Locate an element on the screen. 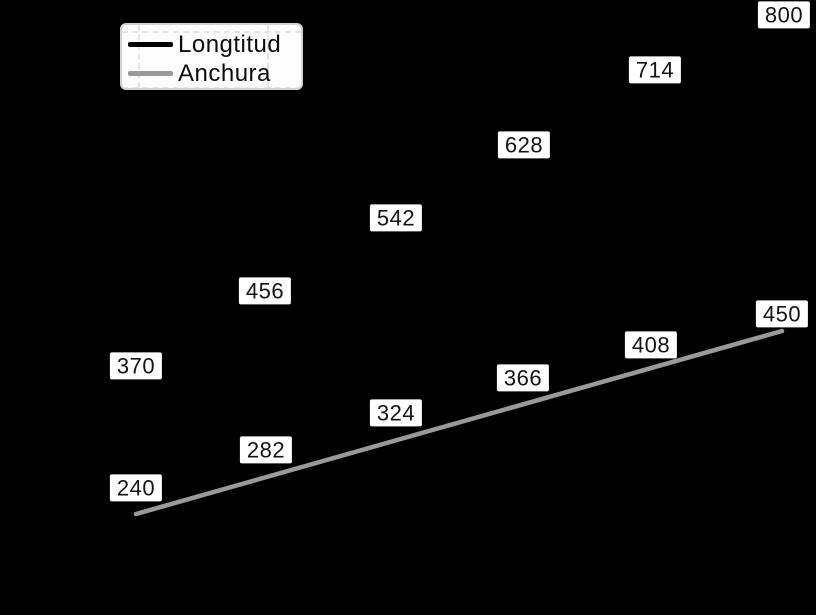 The image size is (816, 615). legend-item-longtitud: Longtitud is located at coordinates (211, 44).